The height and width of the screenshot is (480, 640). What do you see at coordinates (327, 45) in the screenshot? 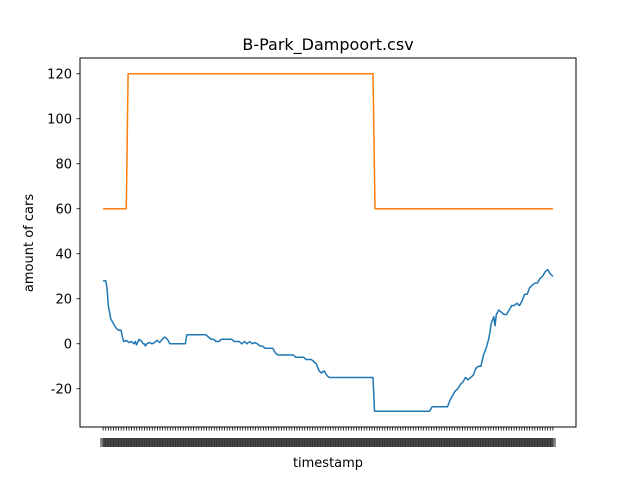
I see `chart-title: B-Park_Dampoort.csv` at bounding box center [327, 45].